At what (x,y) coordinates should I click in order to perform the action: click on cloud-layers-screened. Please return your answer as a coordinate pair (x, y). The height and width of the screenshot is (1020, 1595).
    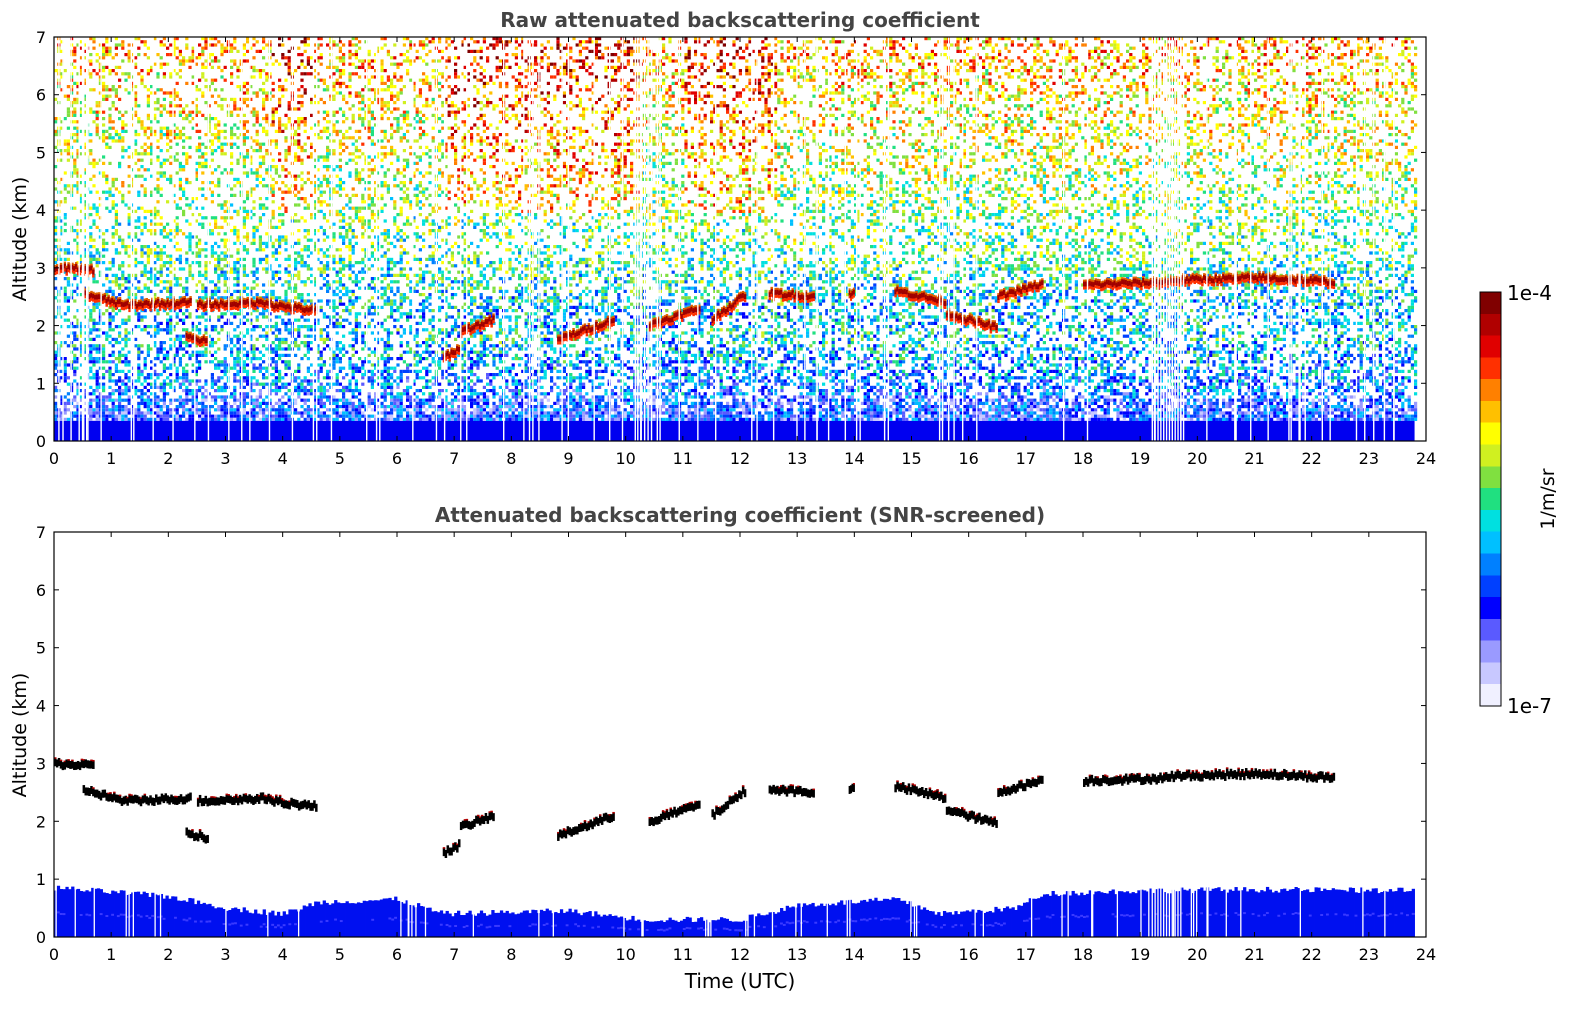
    Looking at the image, I should click on (695, 807).